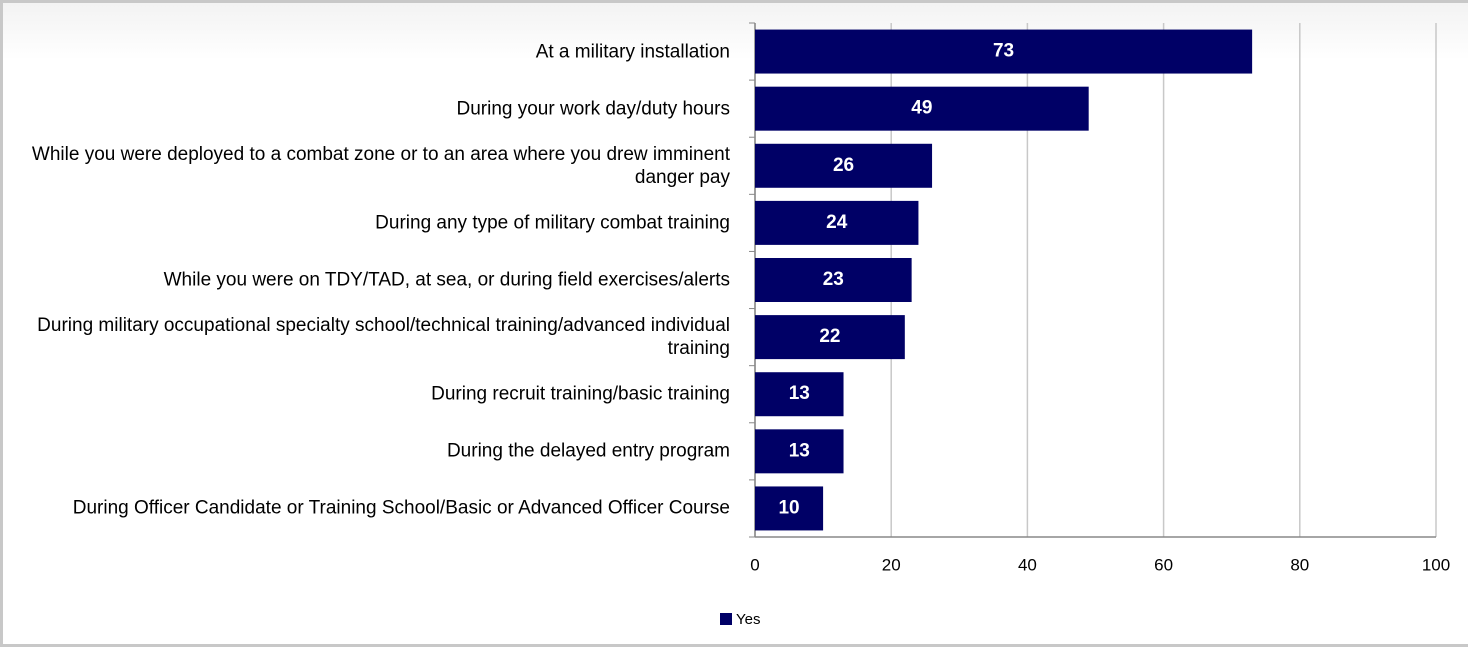 The image size is (1468, 647). Describe the element at coordinates (593, 109) in the screenshot. I see `y-tick-label: During your work day/duty hours` at that location.